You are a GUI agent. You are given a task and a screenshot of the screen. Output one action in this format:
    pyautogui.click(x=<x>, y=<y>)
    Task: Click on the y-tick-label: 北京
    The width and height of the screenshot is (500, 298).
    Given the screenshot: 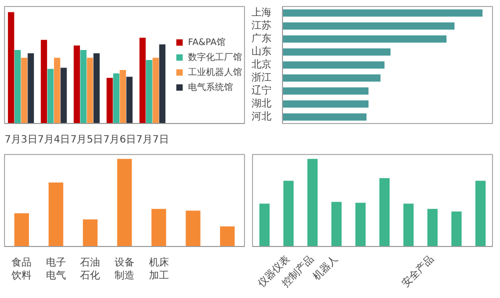 What is the action you would take?
    pyautogui.click(x=262, y=64)
    